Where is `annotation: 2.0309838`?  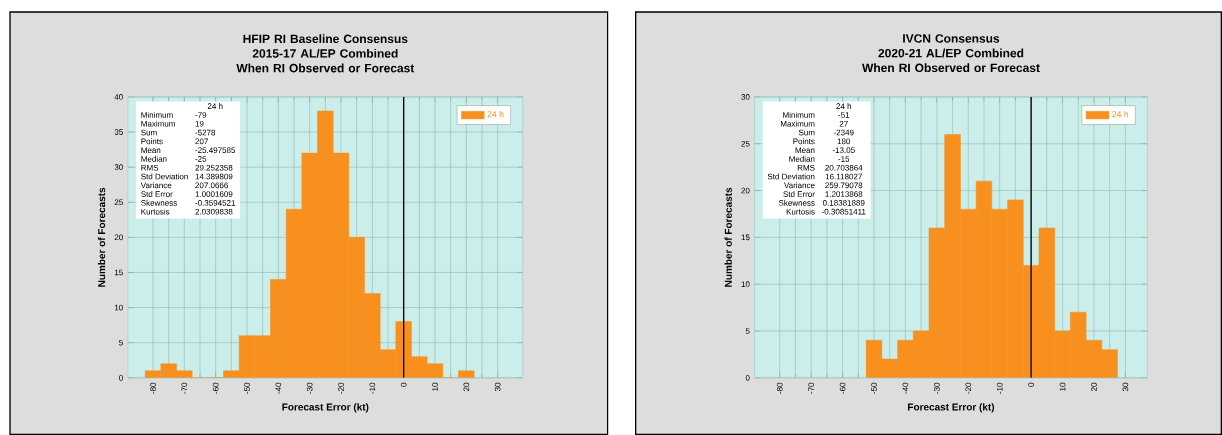 annotation: 2.0309838 is located at coordinates (214, 211).